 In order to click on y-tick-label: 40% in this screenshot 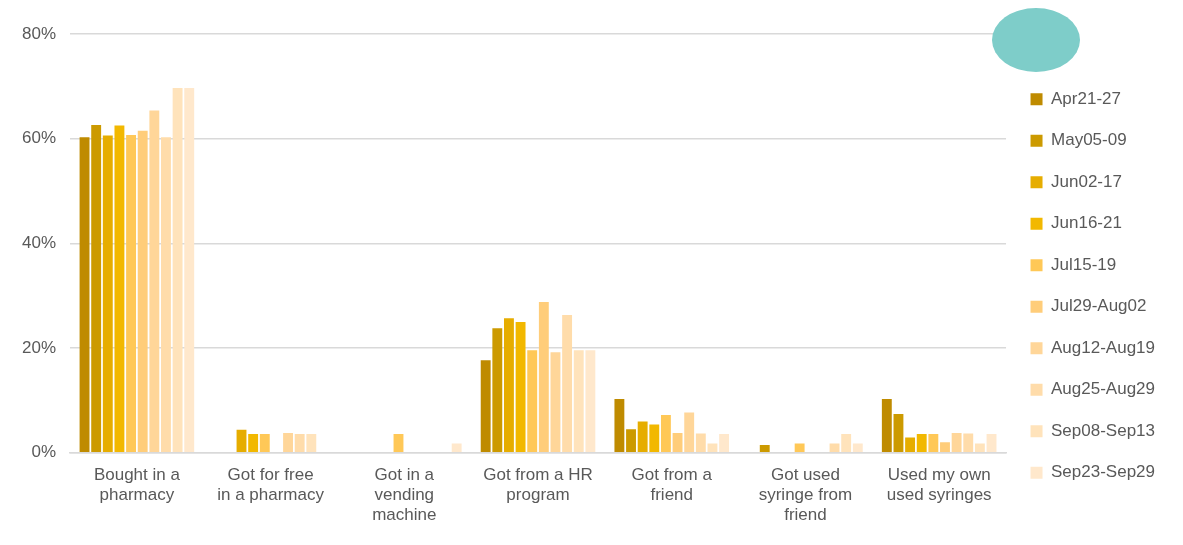, I will do `click(39, 243)`.